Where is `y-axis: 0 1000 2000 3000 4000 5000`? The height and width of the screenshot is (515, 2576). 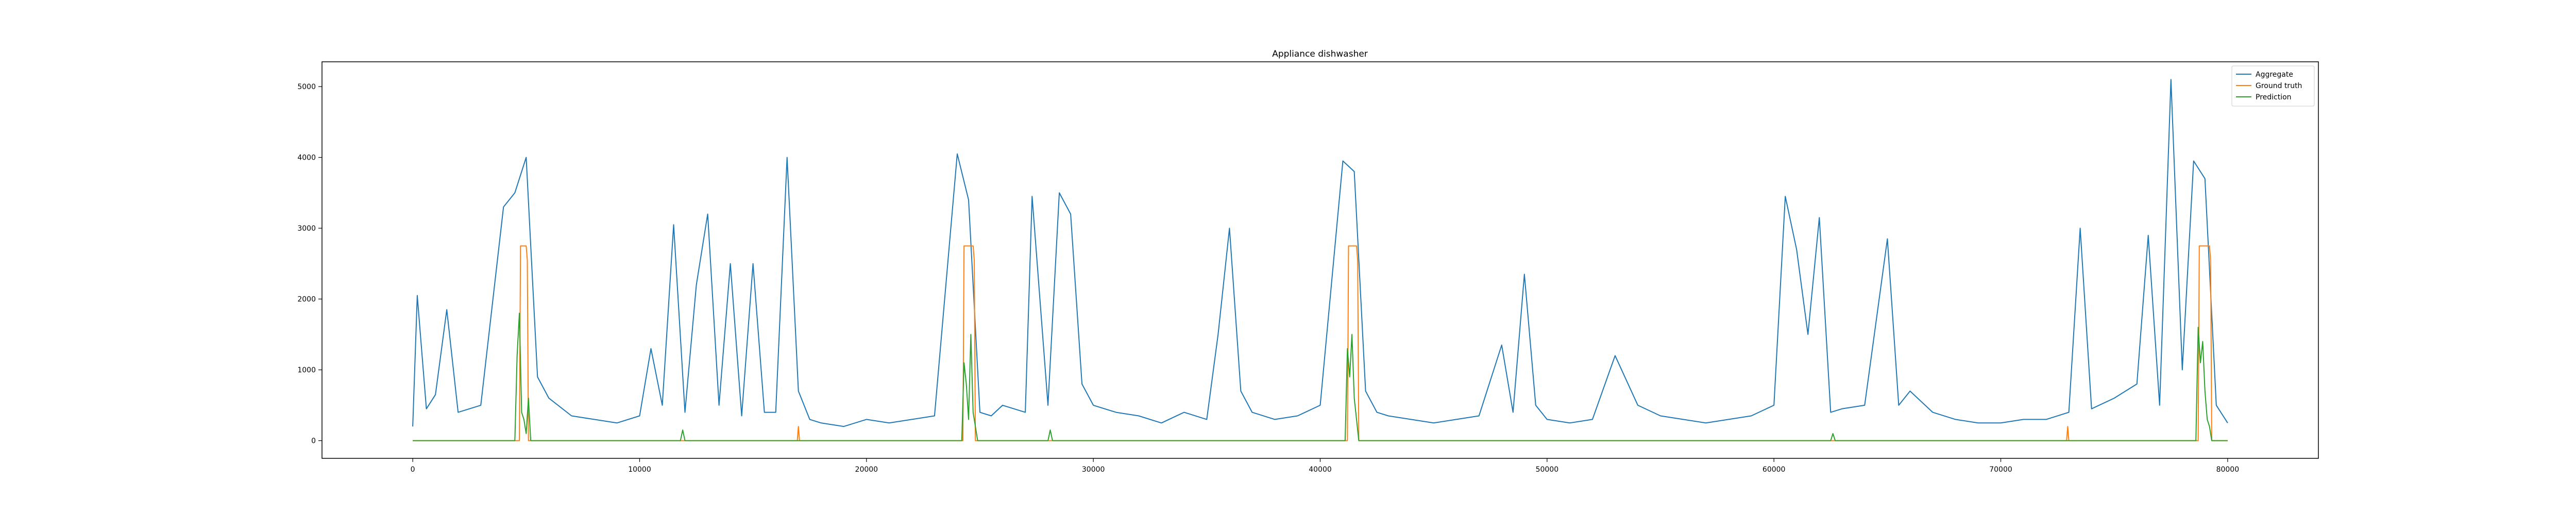 y-axis: 0 1000 2000 3000 4000 5000 is located at coordinates (309, 264).